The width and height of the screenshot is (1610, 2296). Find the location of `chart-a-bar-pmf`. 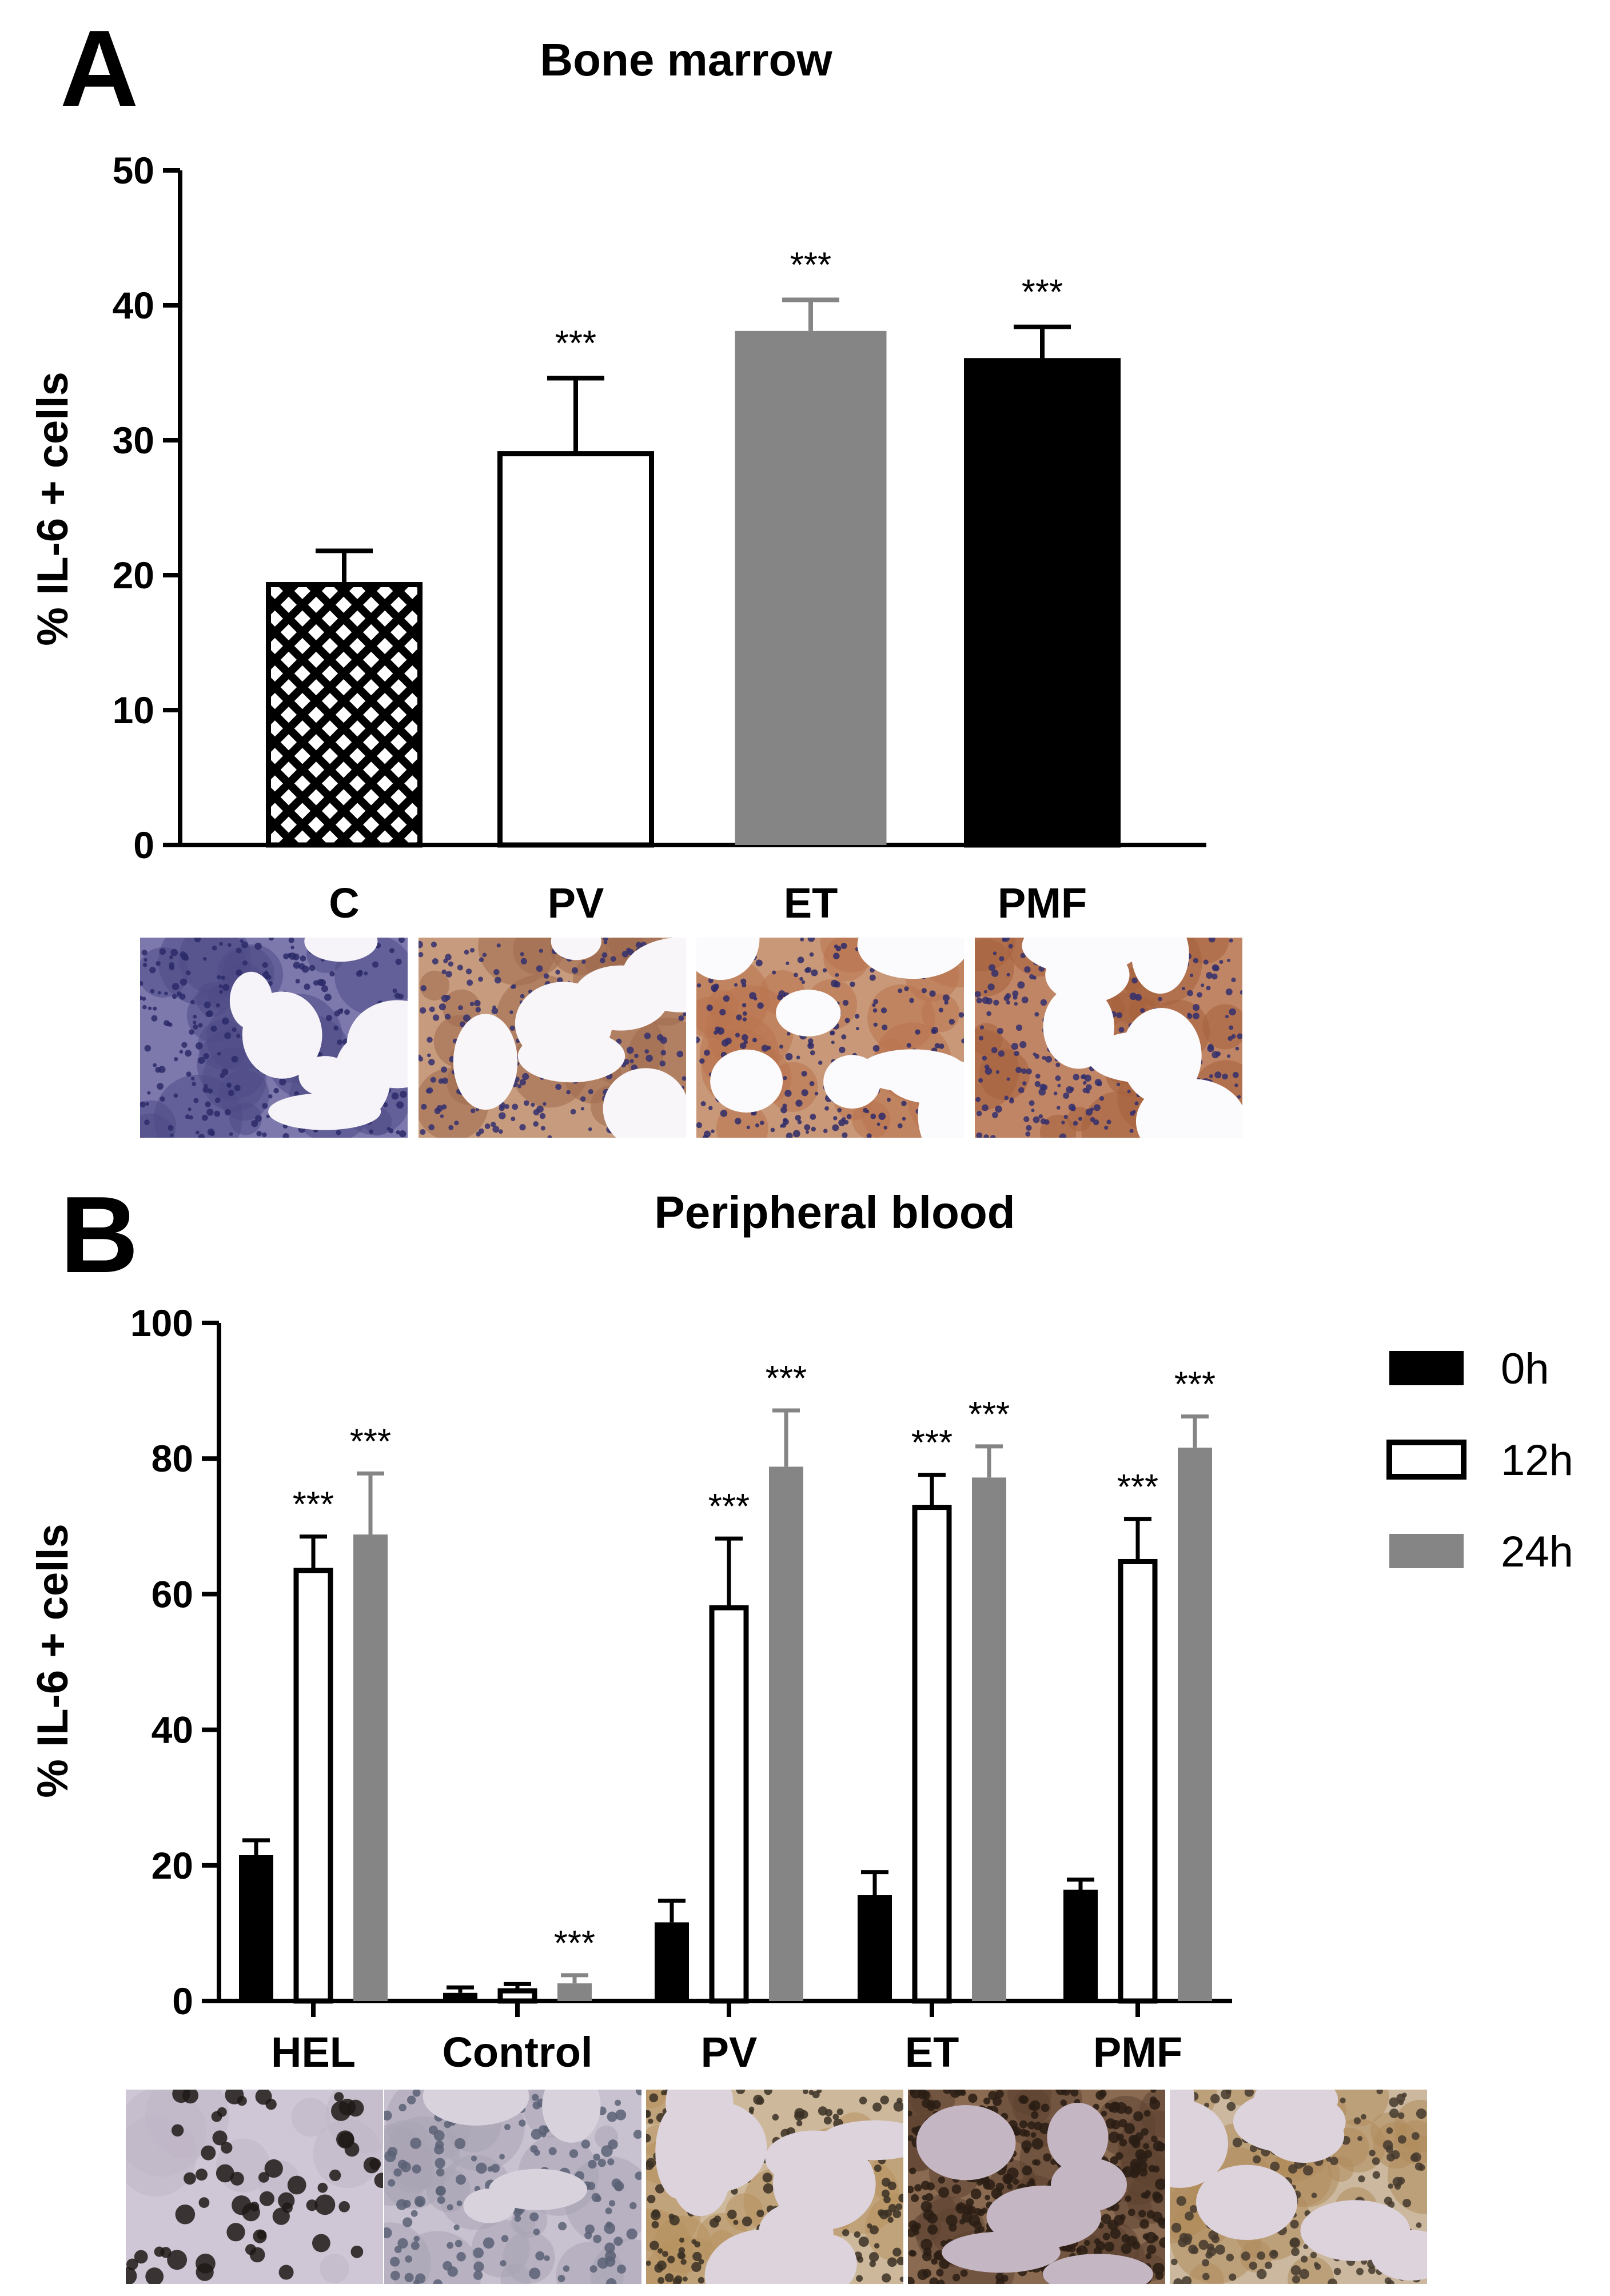

chart-a-bar-pmf is located at coordinates (1042, 603).